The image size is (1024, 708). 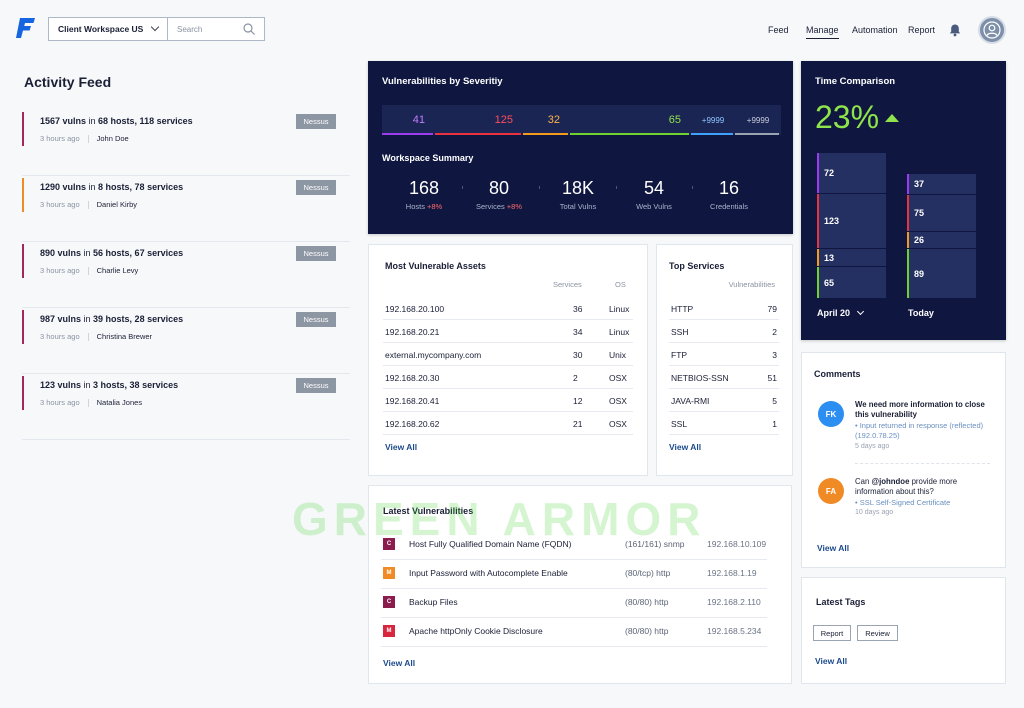 I want to click on workspace-select: Client Workspace US, so click(x=108, y=29).